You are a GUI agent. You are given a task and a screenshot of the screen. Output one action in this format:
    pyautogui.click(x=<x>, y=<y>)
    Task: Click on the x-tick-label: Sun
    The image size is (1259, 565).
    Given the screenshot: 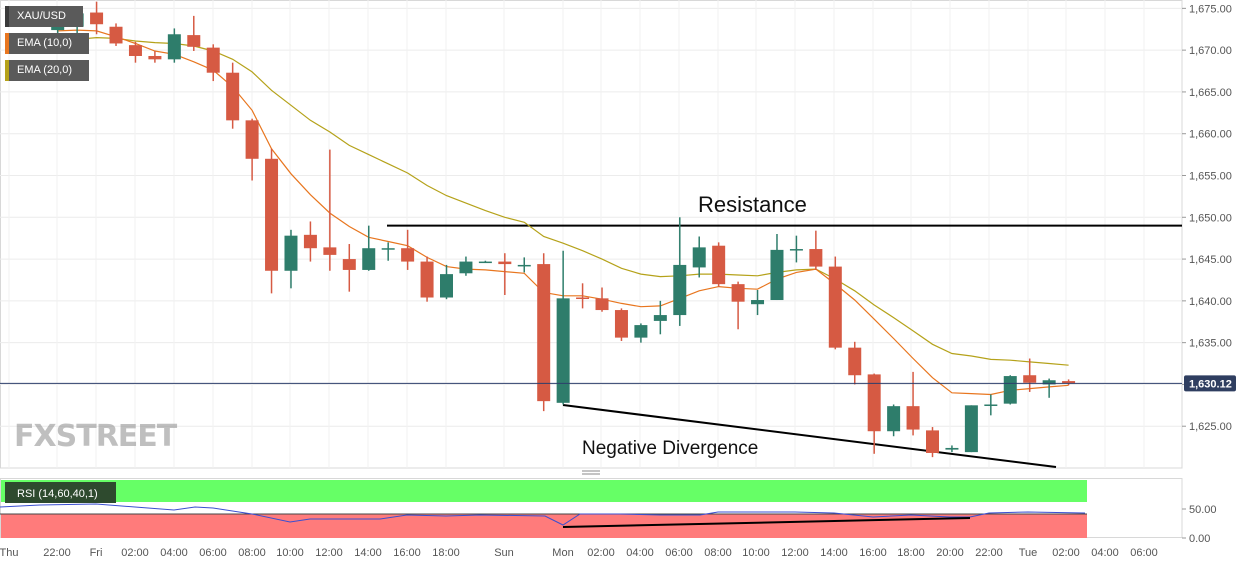 What is the action you would take?
    pyautogui.click(x=504, y=553)
    